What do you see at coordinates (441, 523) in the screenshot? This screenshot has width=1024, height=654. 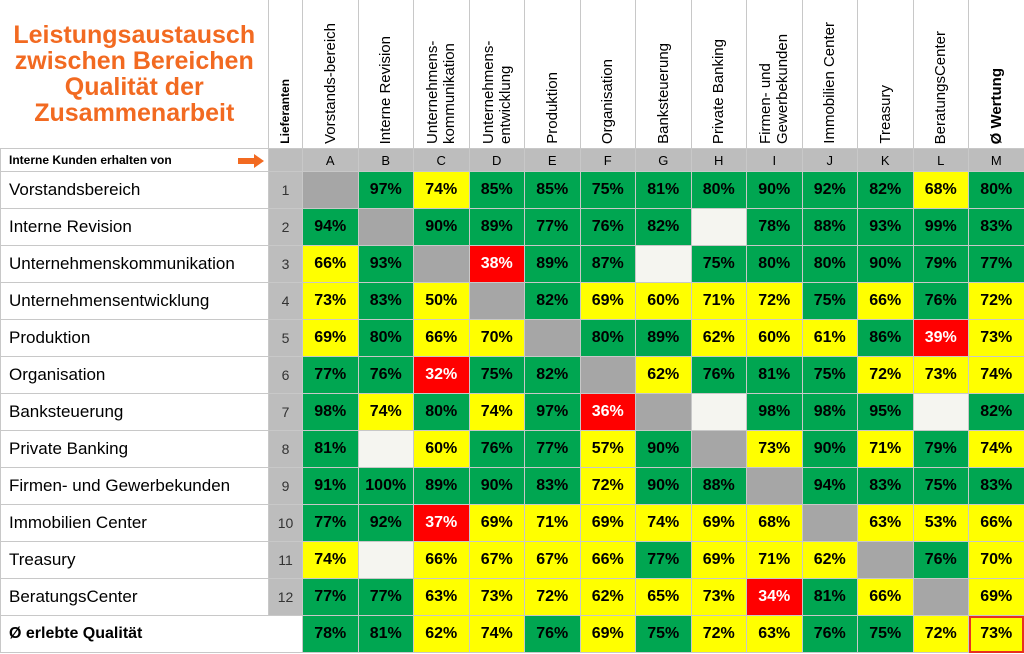 I see `score-cell: 37%` at bounding box center [441, 523].